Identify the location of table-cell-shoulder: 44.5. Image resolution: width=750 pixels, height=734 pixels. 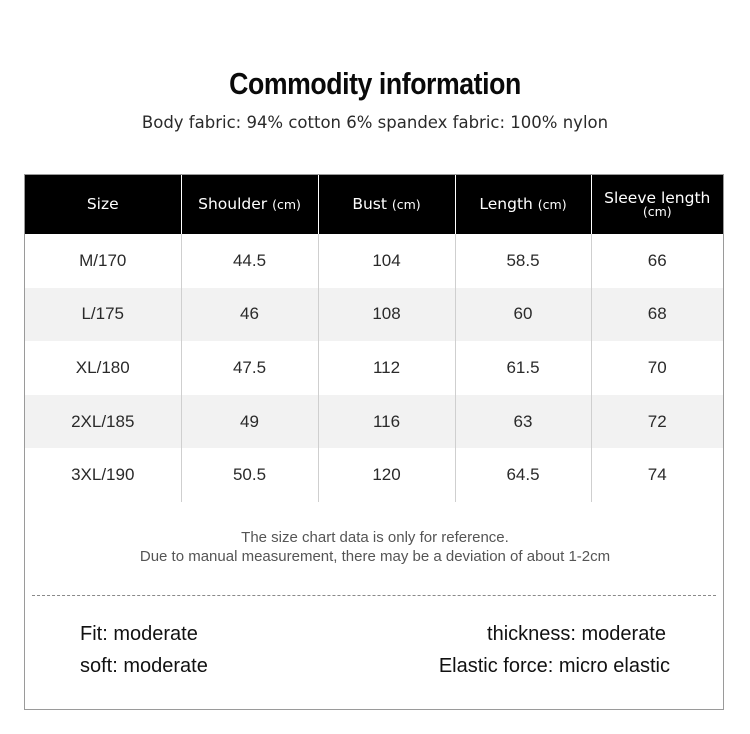
(249, 261).